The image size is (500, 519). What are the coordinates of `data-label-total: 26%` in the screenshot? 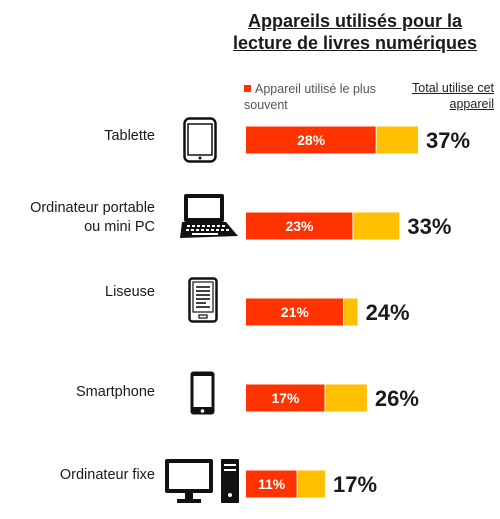 It's located at (397, 398).